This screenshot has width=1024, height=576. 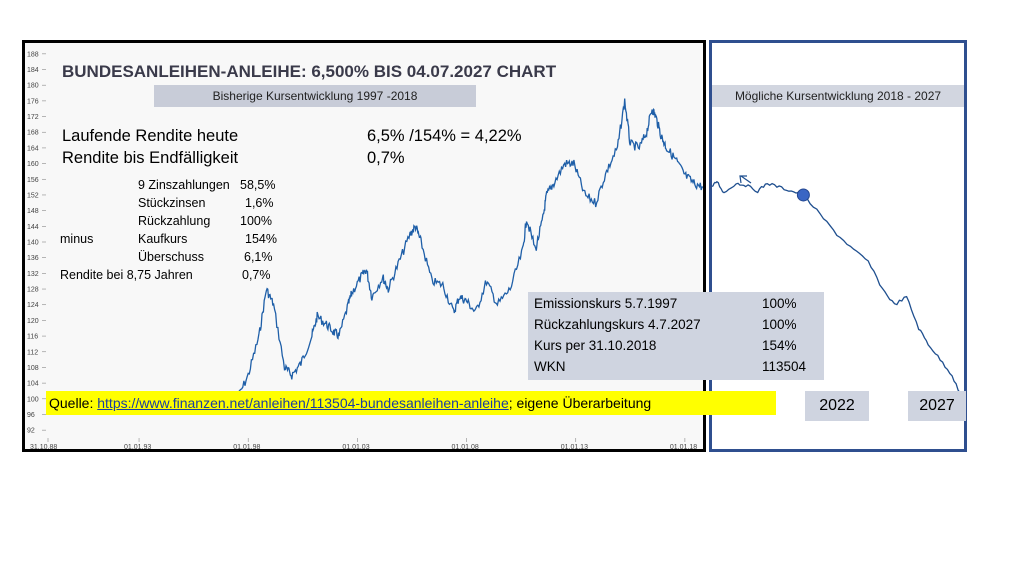 What do you see at coordinates (33, 101) in the screenshot?
I see `y-tick-label: 176` at bounding box center [33, 101].